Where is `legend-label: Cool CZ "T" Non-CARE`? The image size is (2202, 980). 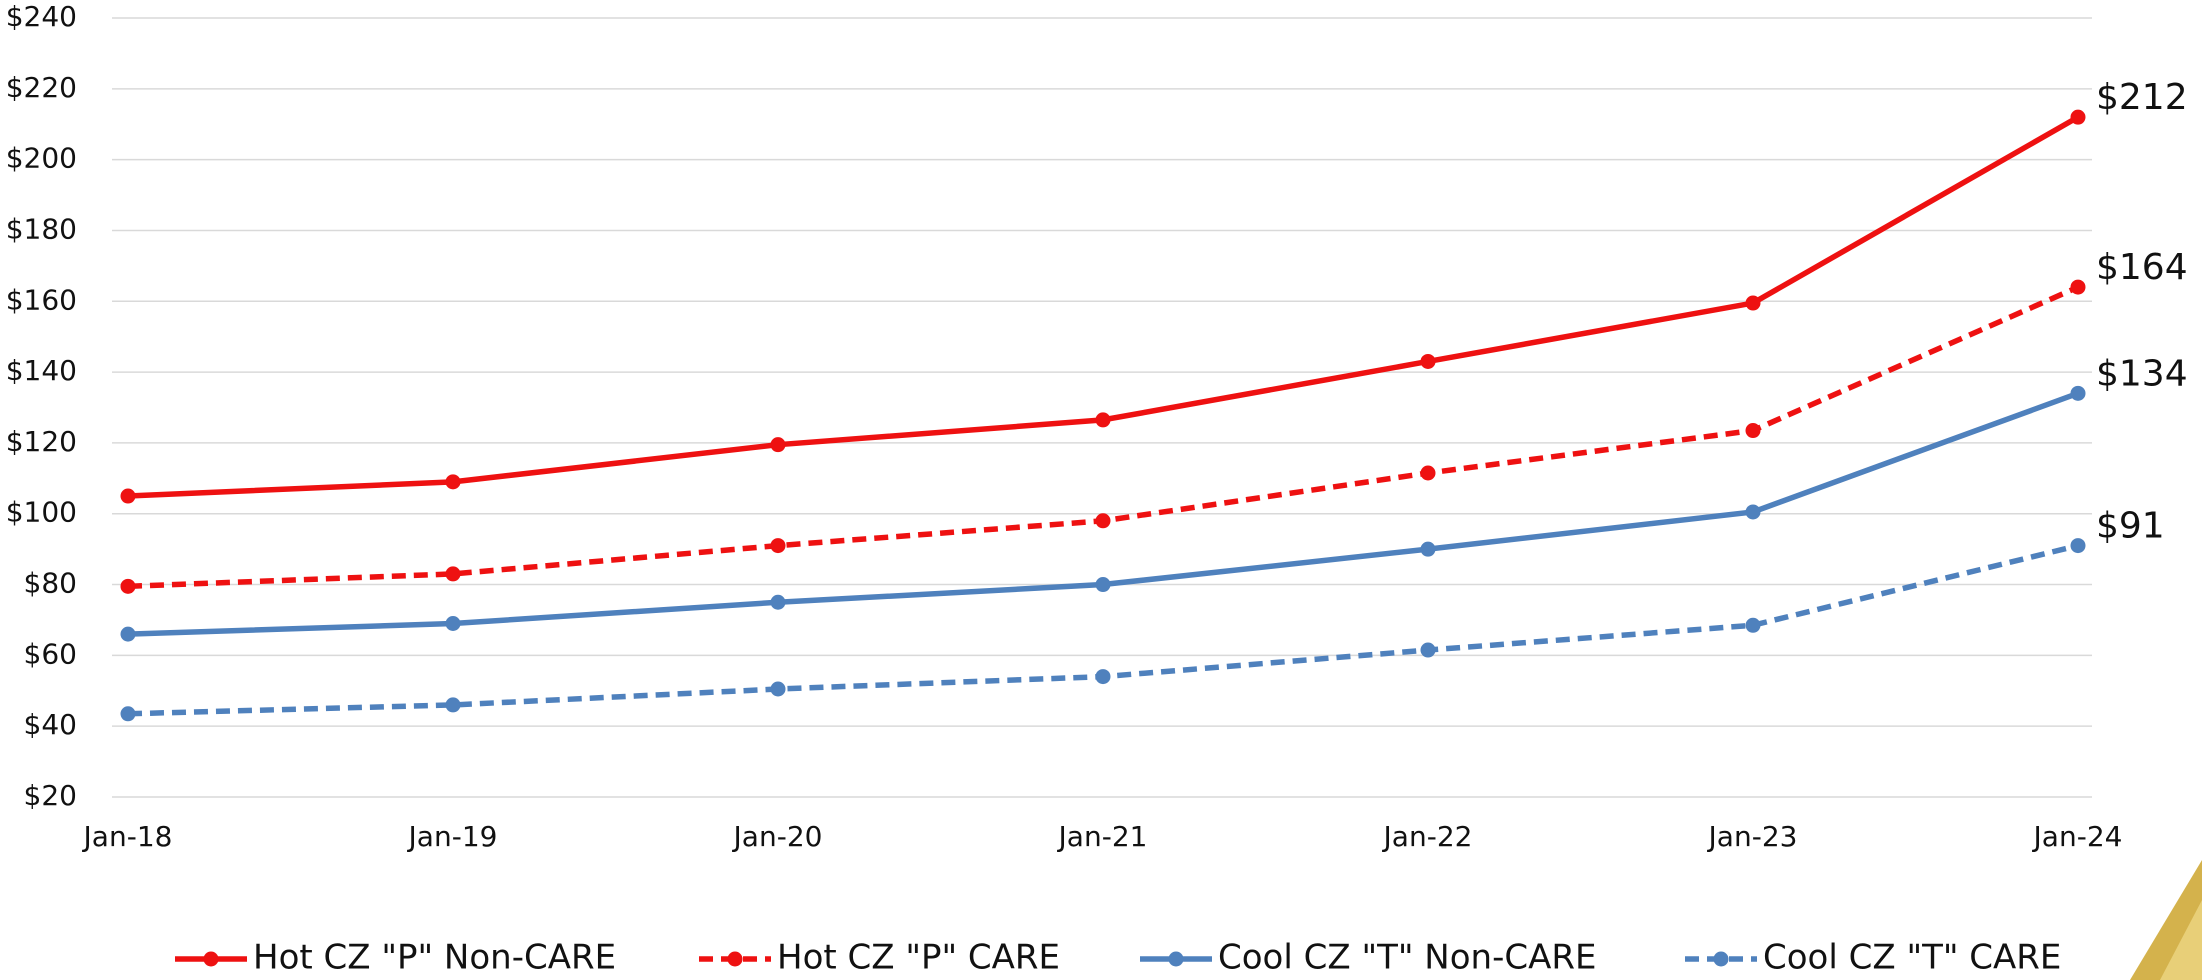 legend-label: Cool CZ "T" Non-CARE is located at coordinates (1407, 958).